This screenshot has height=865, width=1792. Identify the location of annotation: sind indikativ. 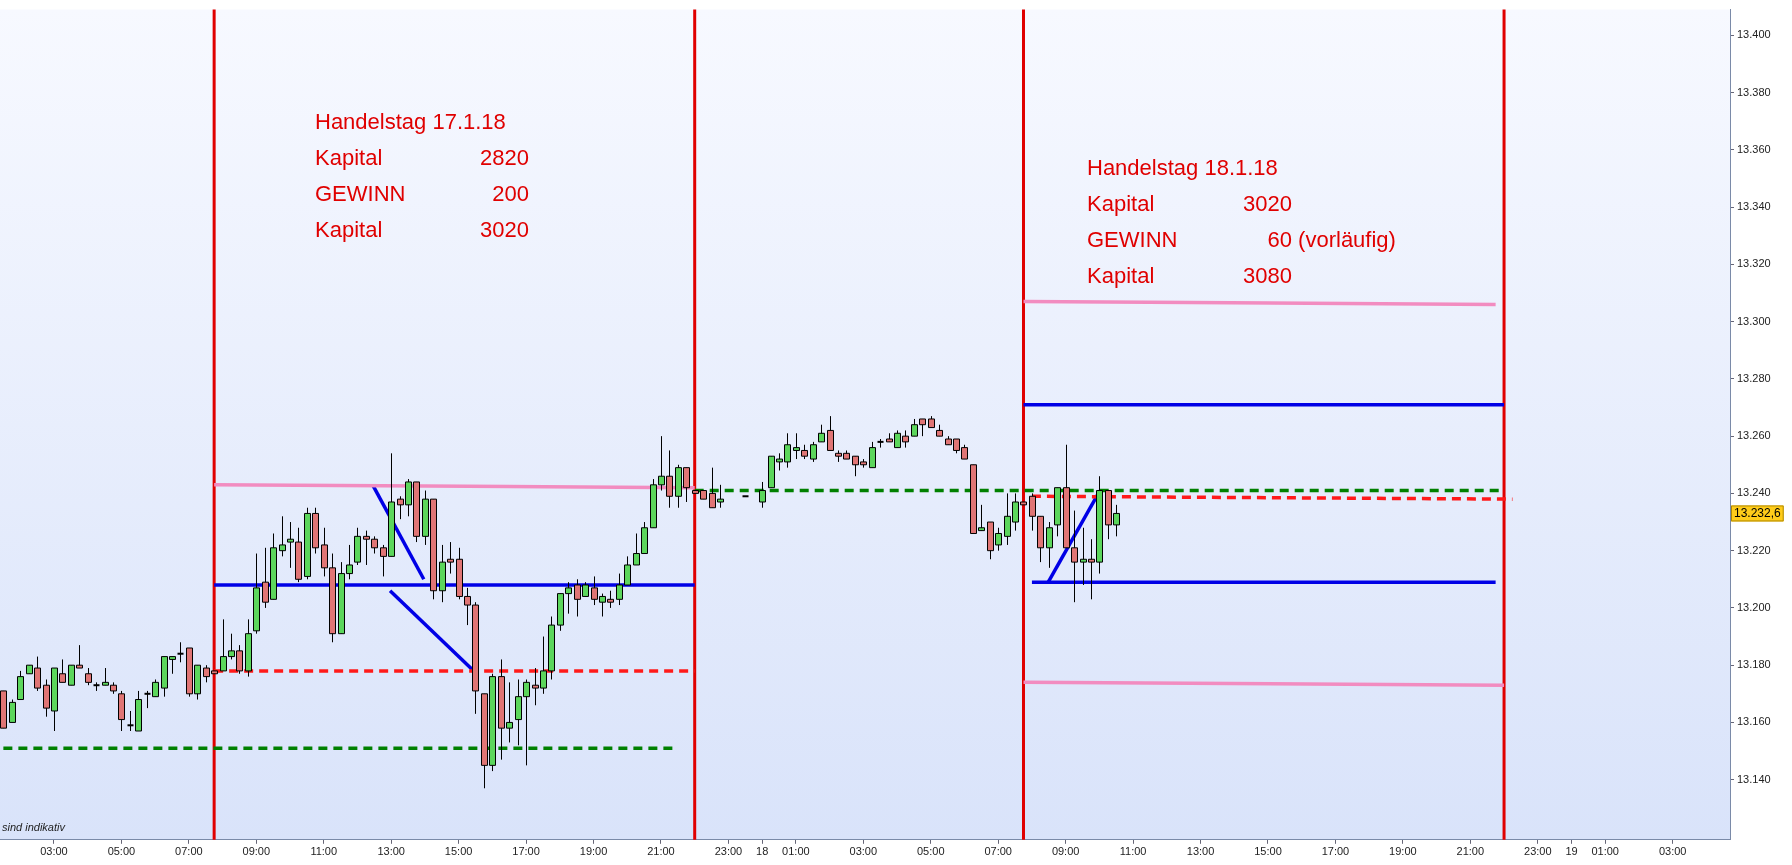
(34, 826).